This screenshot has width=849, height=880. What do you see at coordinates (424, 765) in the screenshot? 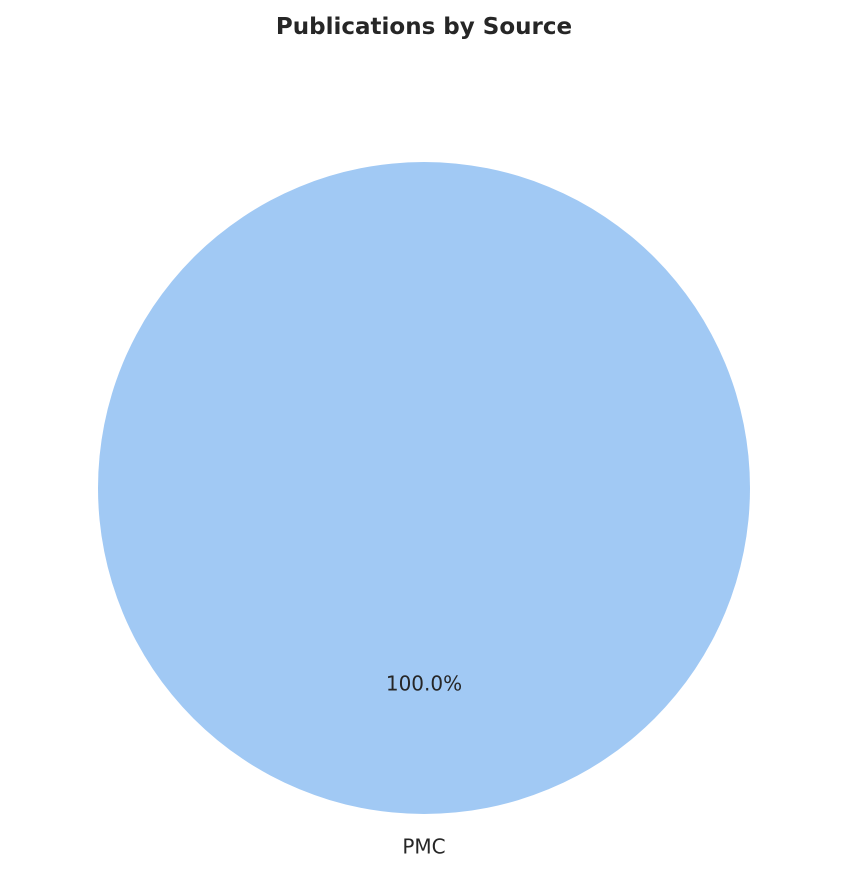
I see `pie-labels: 100.0% PMC` at bounding box center [424, 765].